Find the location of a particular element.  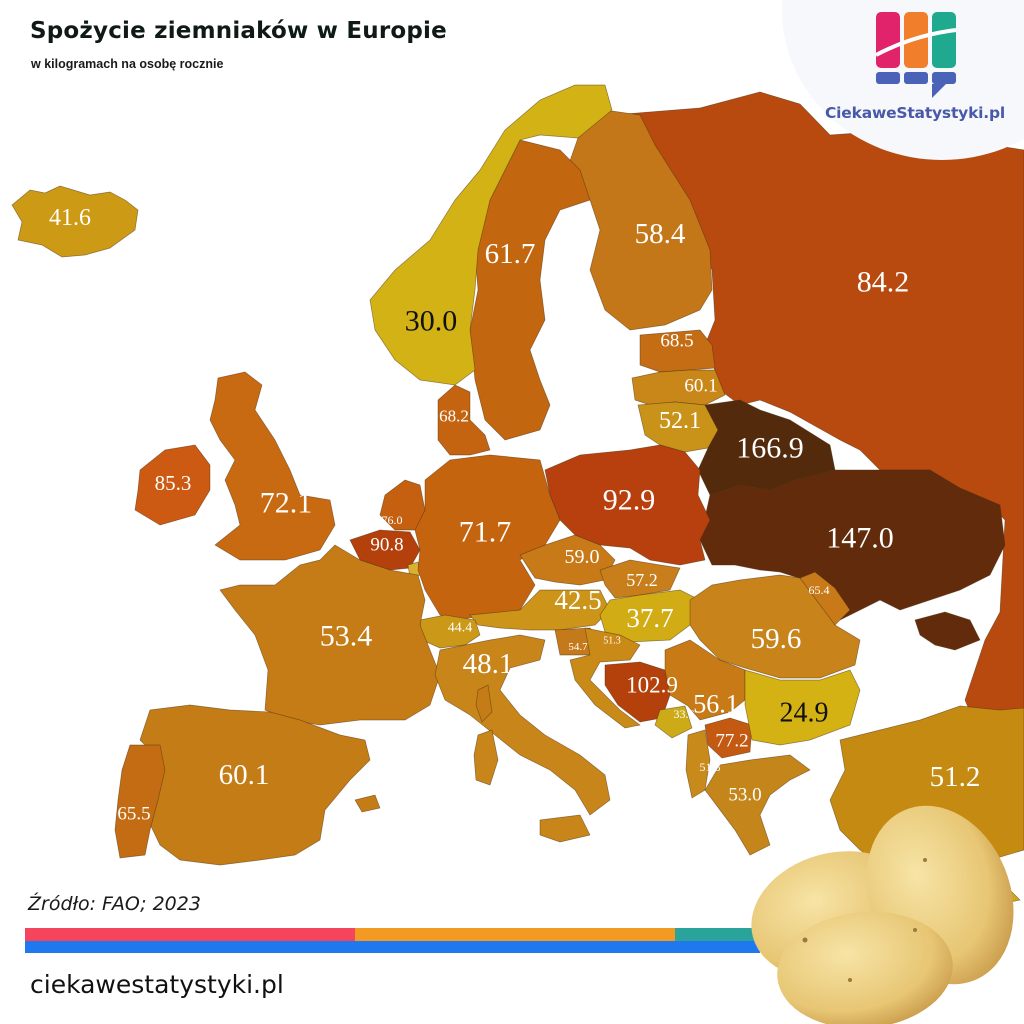

label-slovenia: 54.7 is located at coordinates (578, 647).